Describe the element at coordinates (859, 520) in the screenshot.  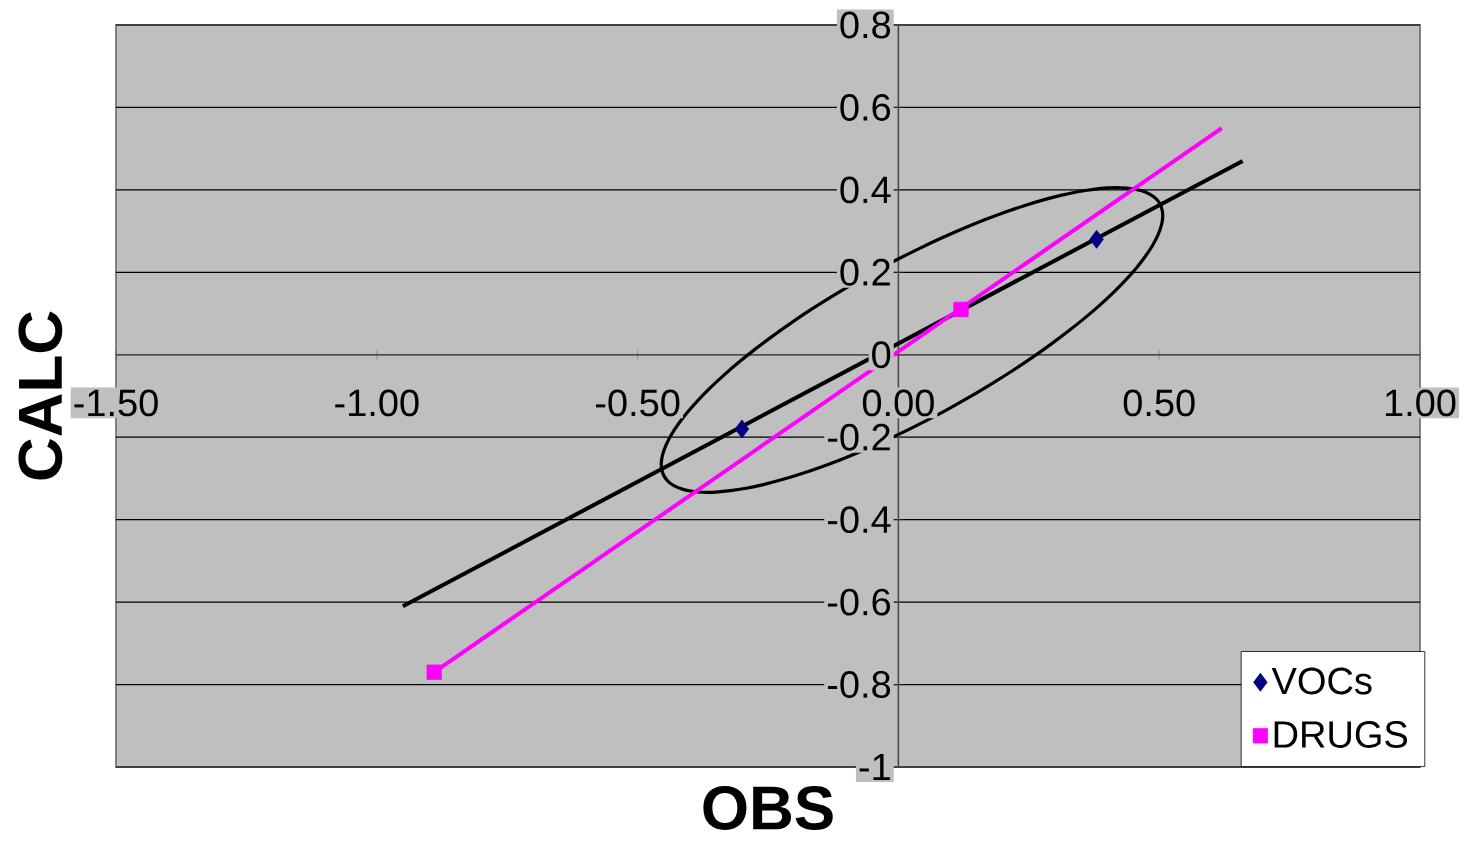
I see `y-tick-label: -0.4` at that location.